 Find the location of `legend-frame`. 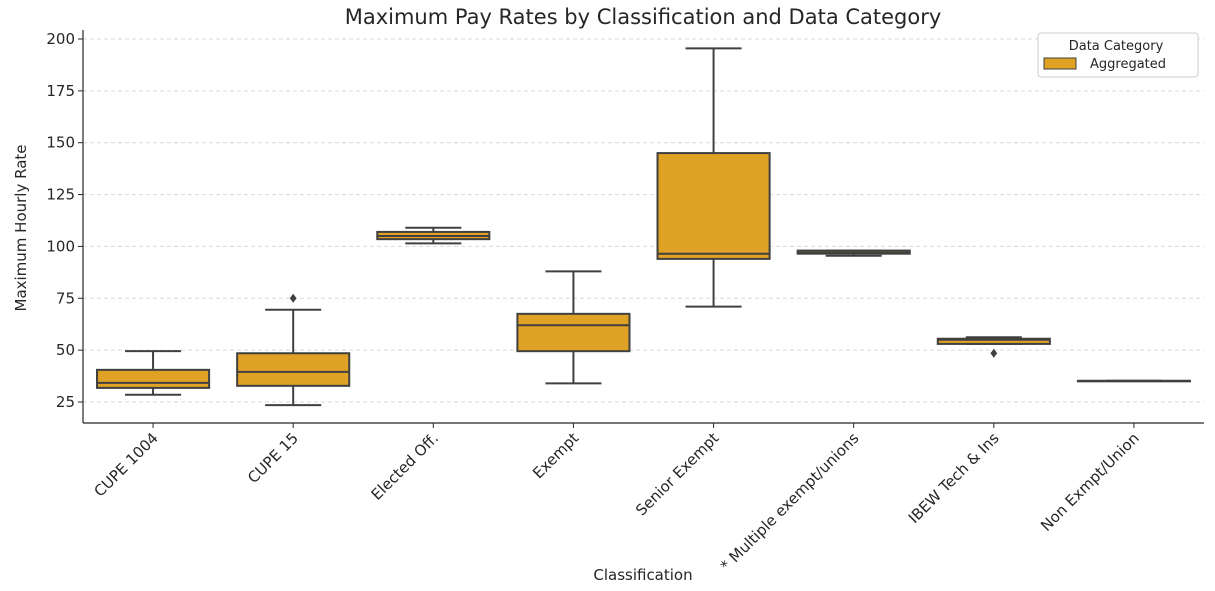

legend-frame is located at coordinates (1118, 55).